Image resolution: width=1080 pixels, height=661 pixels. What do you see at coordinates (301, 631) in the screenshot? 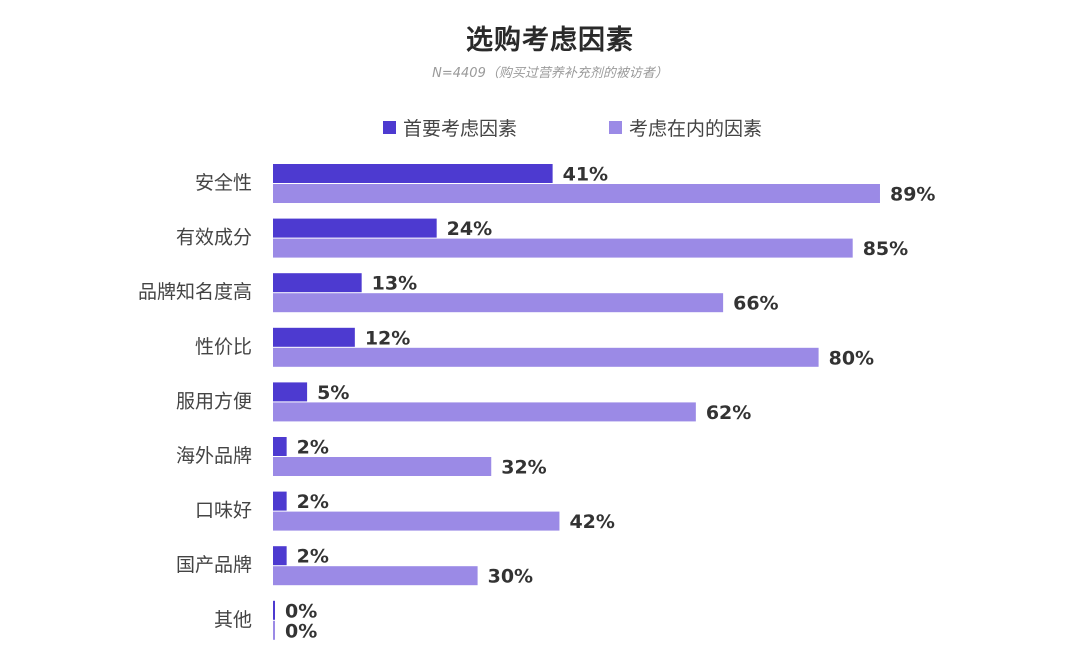
I see `value-label-considered: 0%` at bounding box center [301, 631].